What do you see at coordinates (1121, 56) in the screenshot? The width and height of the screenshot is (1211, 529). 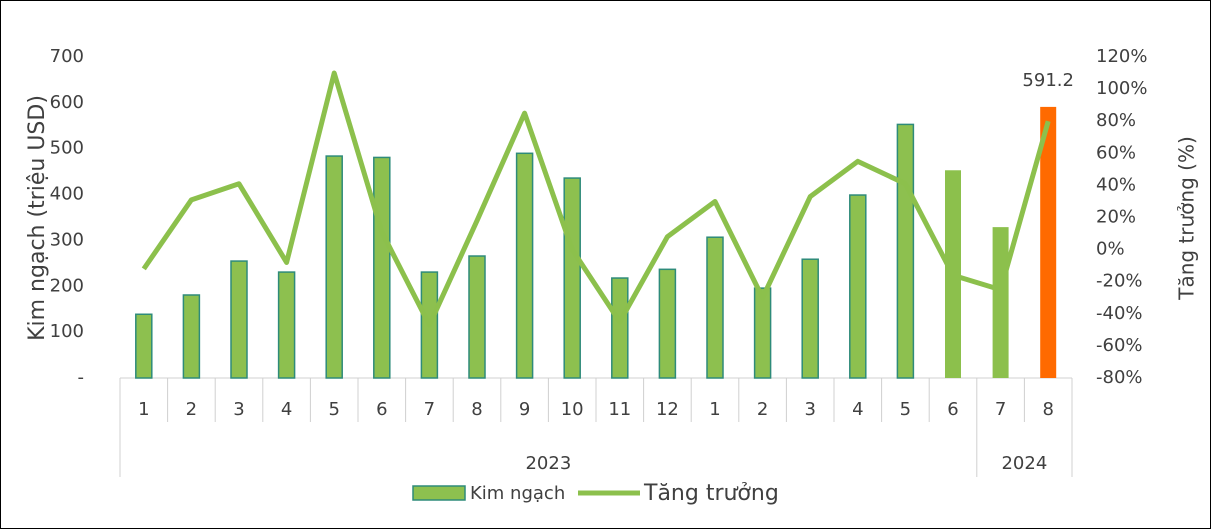 I see `y2-tick-label: 120%` at bounding box center [1121, 56].